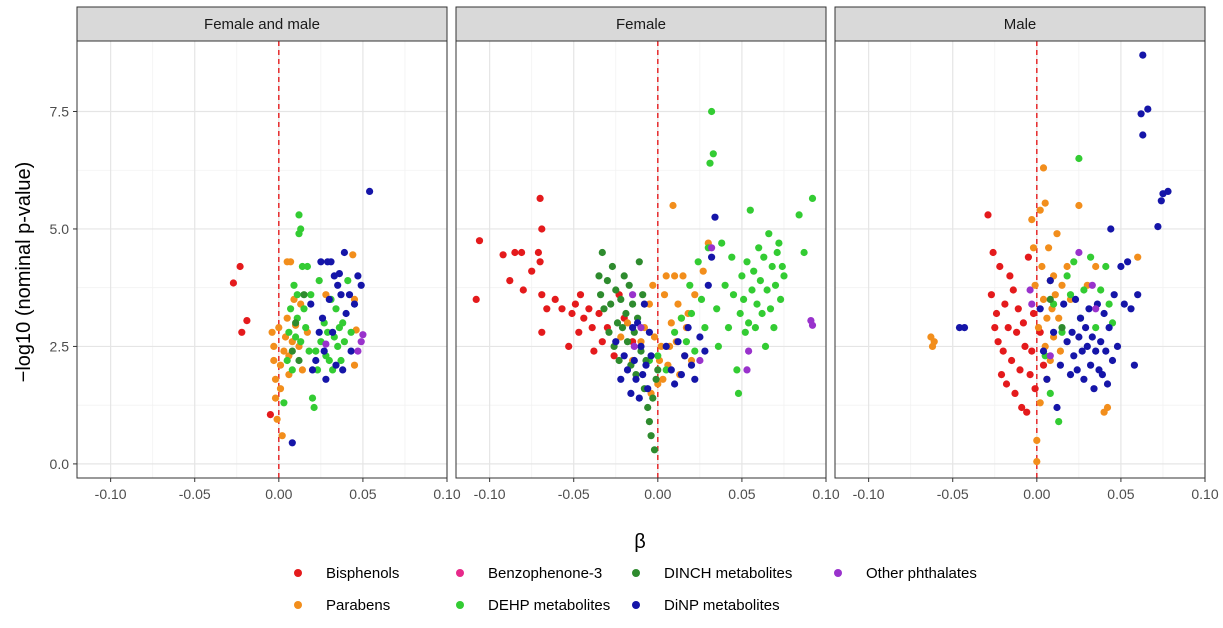  I want to click on data-points, so click(1049, 258).